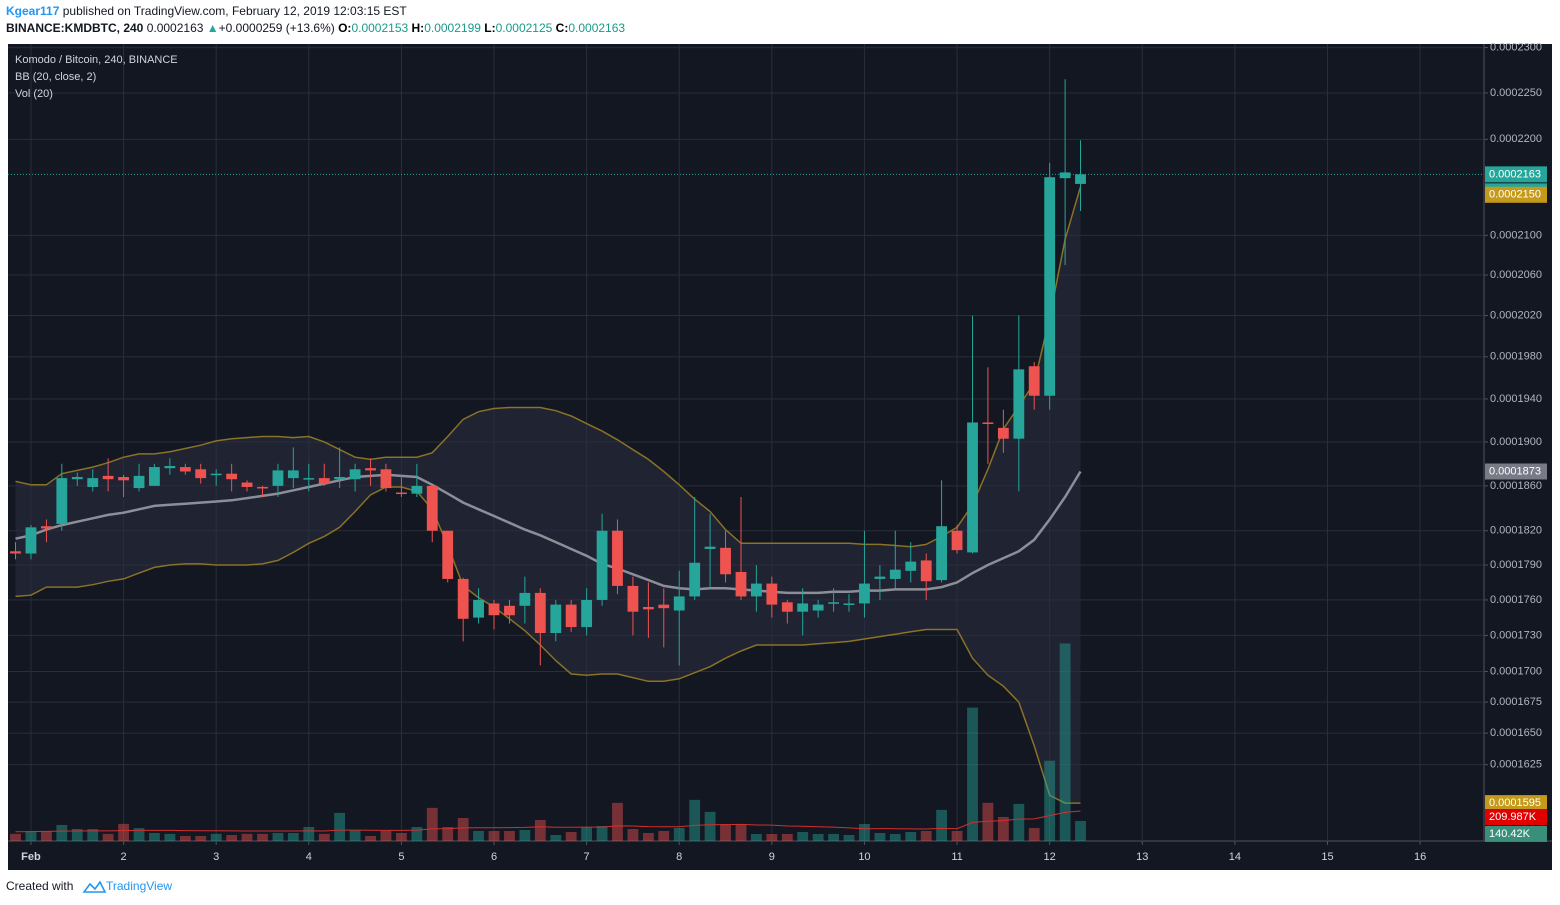 The width and height of the screenshot is (1560, 905). I want to click on ohlc-value: 0.0002125, so click(524, 28).